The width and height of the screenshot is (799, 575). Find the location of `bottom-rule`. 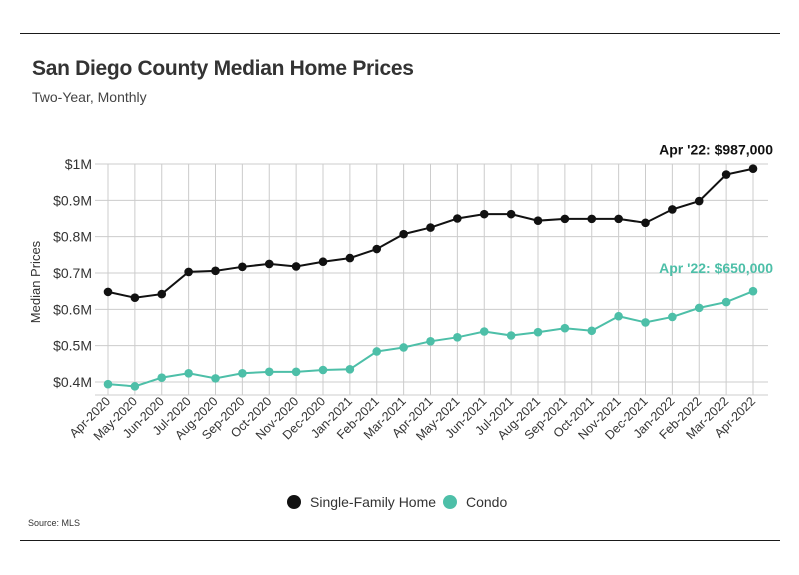

bottom-rule is located at coordinates (400, 540).